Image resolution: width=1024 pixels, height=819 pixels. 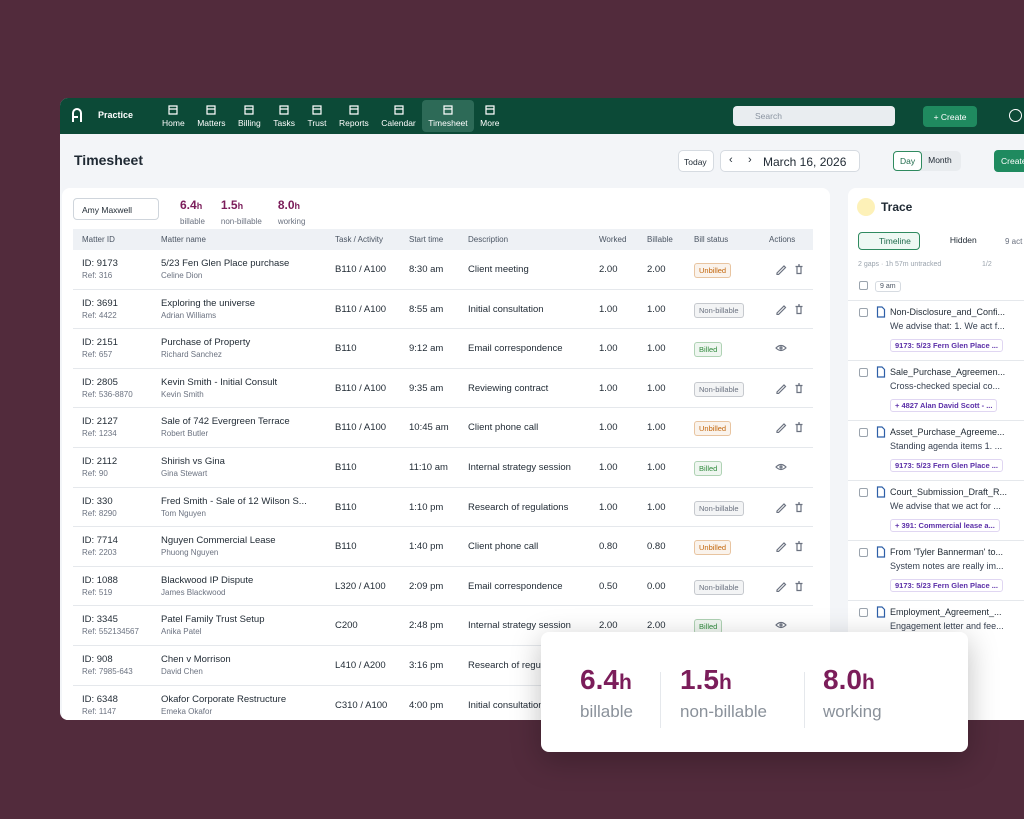 I want to click on nav-item: Home, so click(x=173, y=116).